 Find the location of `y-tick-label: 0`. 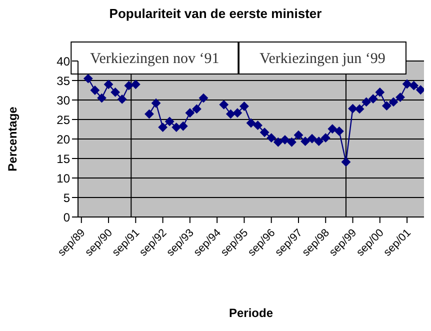

y-tick-label: 0 is located at coordinates (66, 217).